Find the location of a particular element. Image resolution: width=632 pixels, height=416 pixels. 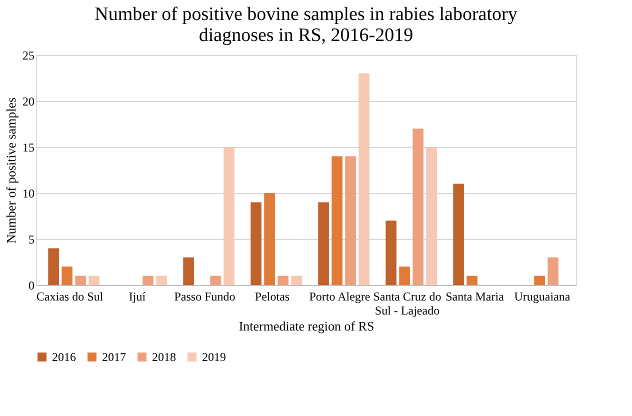

chart-title: Number of positive bovine samples in rabies laboratory diagnoses in RS, 2016-2019 is located at coordinates (306, 25).